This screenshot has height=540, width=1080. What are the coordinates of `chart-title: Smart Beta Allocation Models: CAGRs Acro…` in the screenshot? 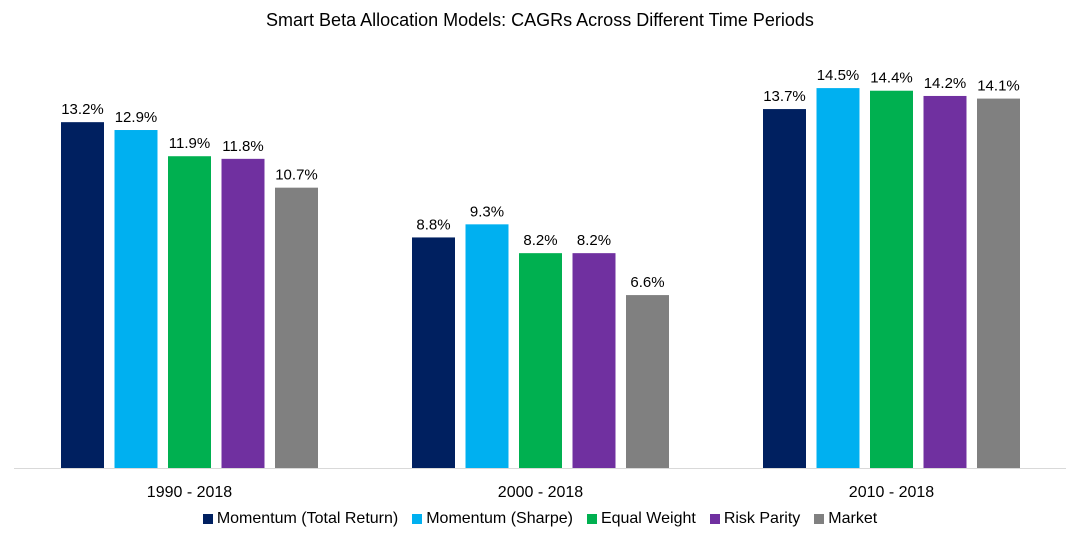 It's located at (540, 20).